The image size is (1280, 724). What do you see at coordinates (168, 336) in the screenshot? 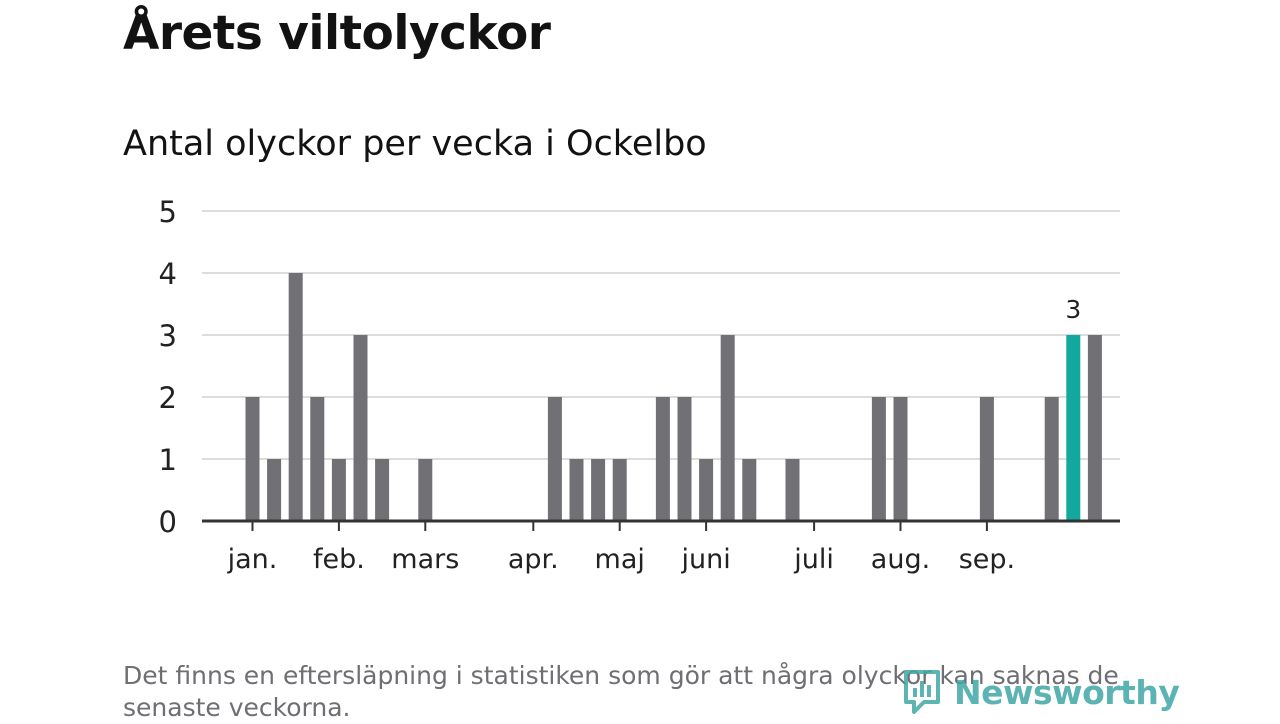
I see `y-tick-label: 3` at bounding box center [168, 336].